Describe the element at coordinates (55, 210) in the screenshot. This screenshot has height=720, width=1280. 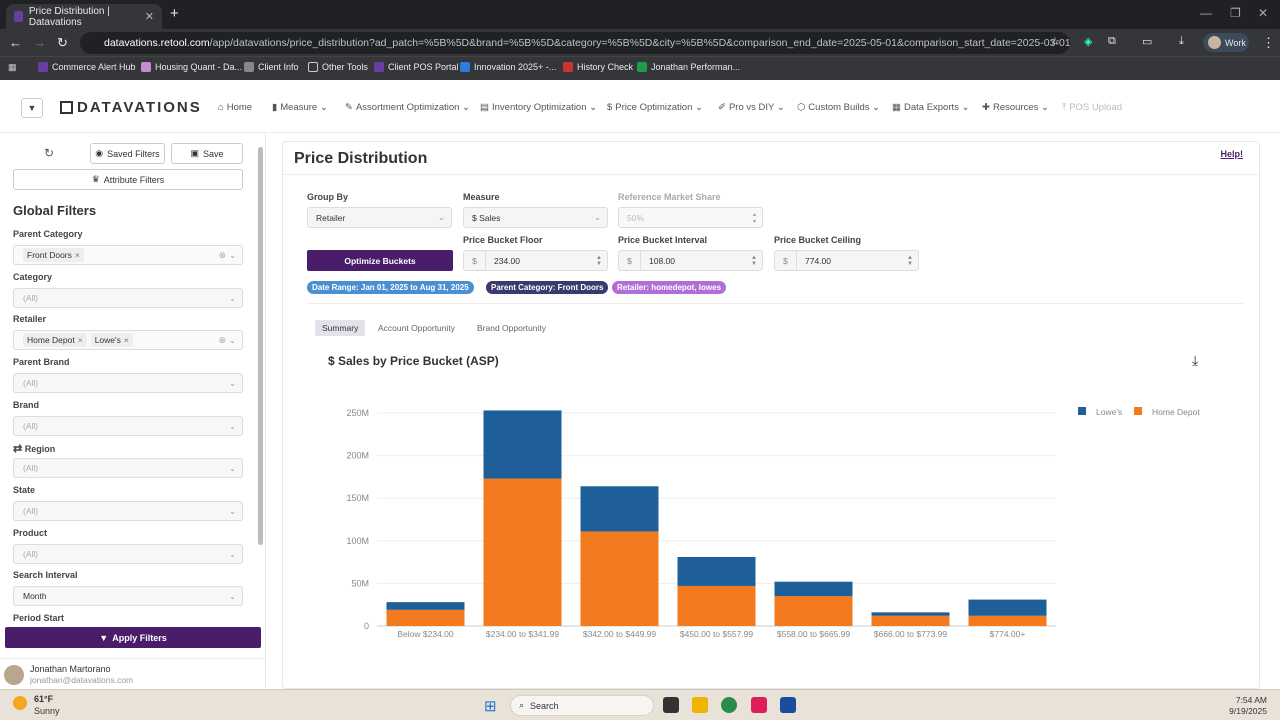
I see `global-filters-heading: Global Filters` at that location.